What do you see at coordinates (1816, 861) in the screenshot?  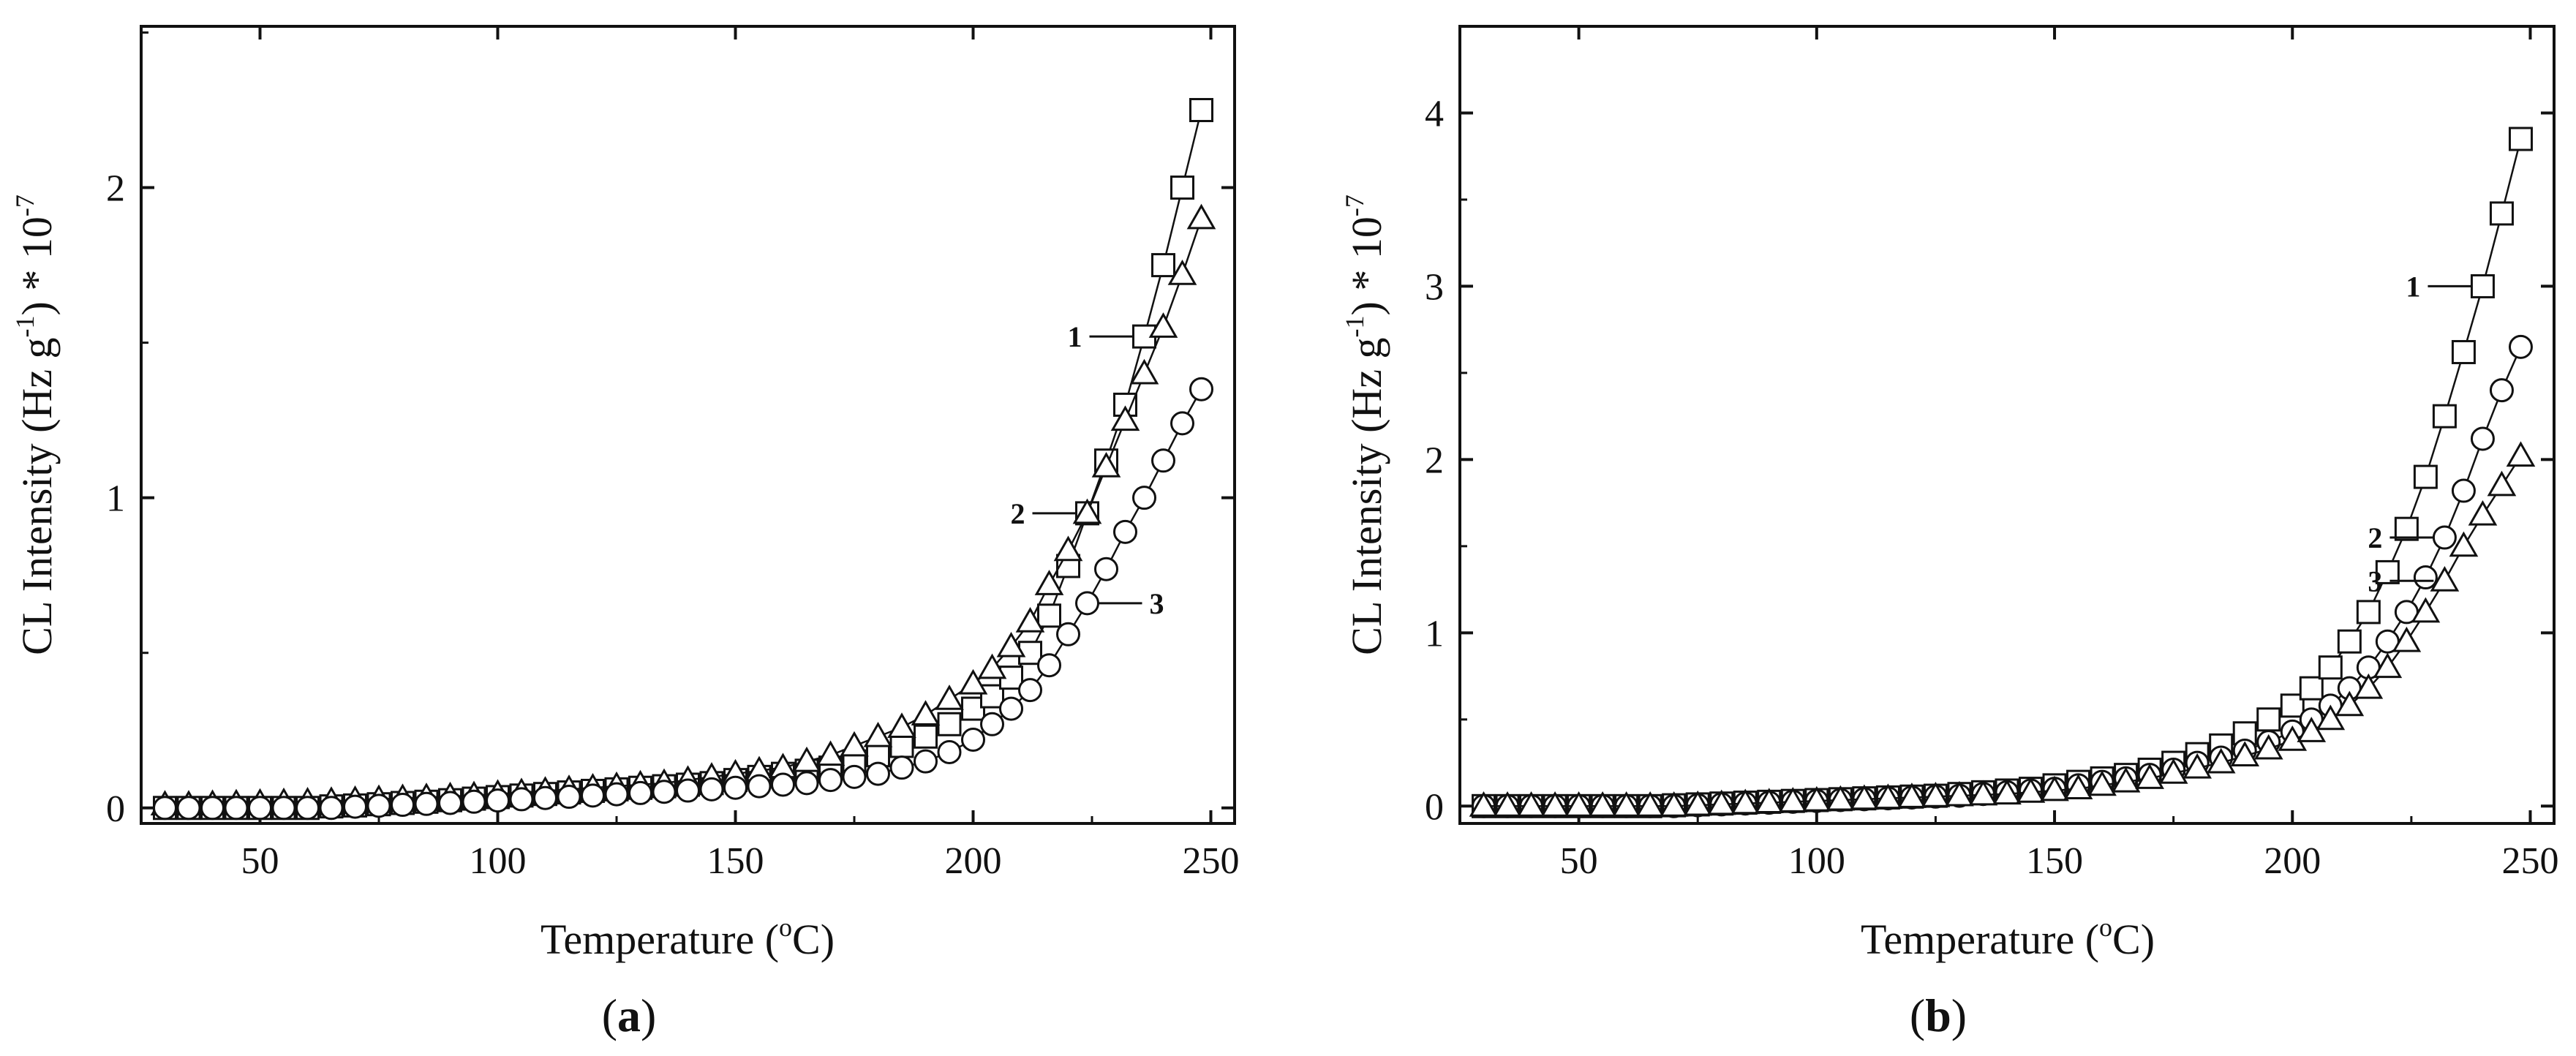 I see `x-tick-label: 100` at bounding box center [1816, 861].